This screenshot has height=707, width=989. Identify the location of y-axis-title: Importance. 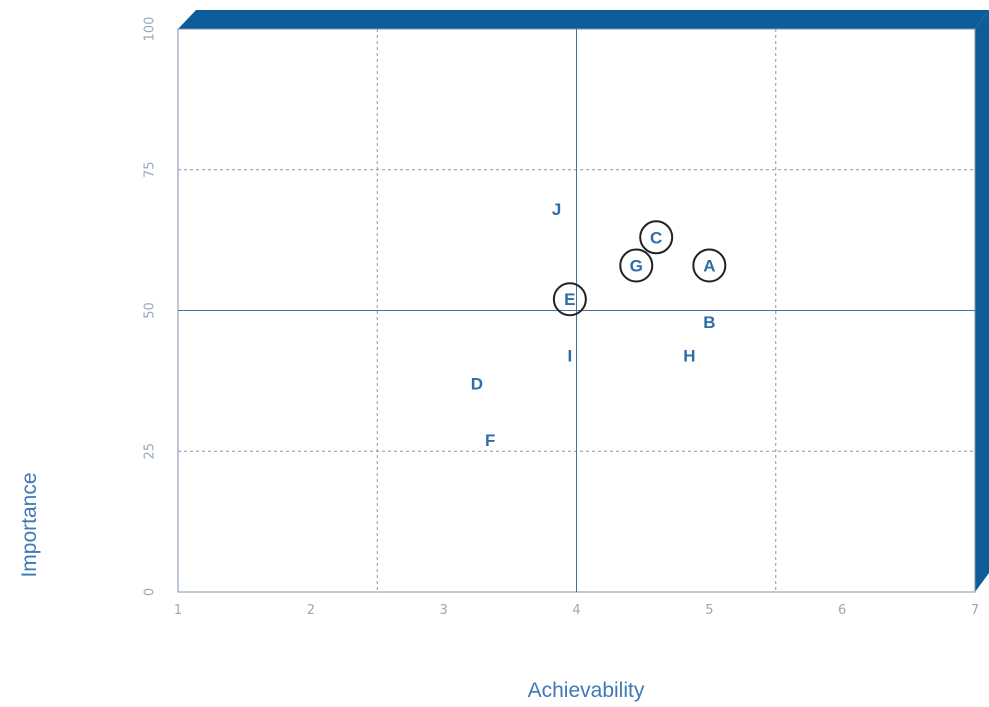
(29, 524).